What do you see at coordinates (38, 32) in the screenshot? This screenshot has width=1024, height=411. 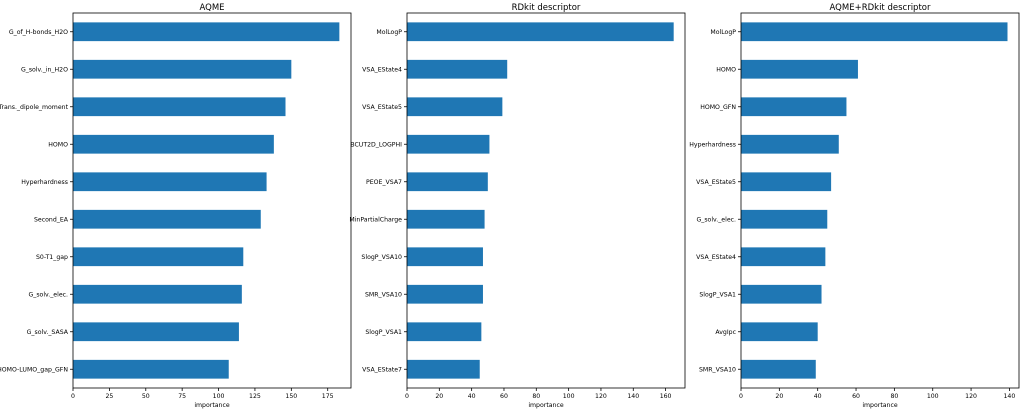 I see `y-tick-label: G_of_H-bonds_H2O` at bounding box center [38, 32].